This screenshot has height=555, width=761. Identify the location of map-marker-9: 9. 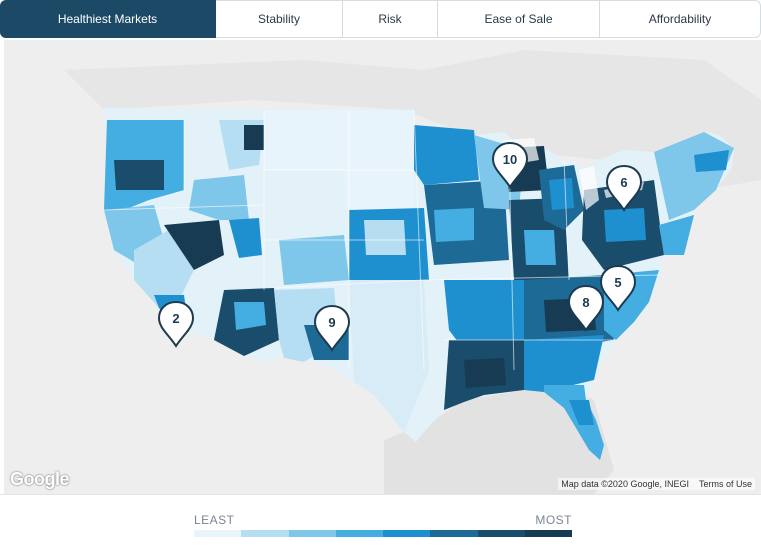
(332, 328).